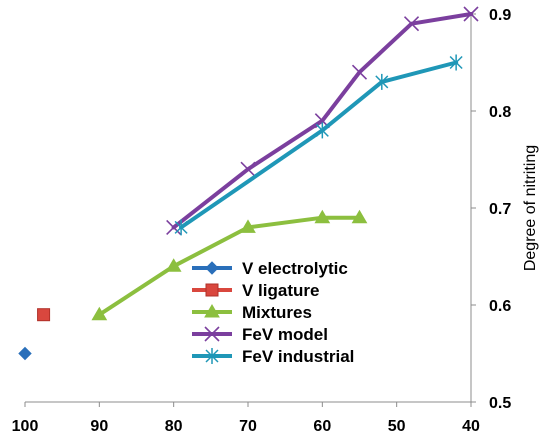  Describe the element at coordinates (285, 334) in the screenshot. I see `legend-label: FeV model` at that location.